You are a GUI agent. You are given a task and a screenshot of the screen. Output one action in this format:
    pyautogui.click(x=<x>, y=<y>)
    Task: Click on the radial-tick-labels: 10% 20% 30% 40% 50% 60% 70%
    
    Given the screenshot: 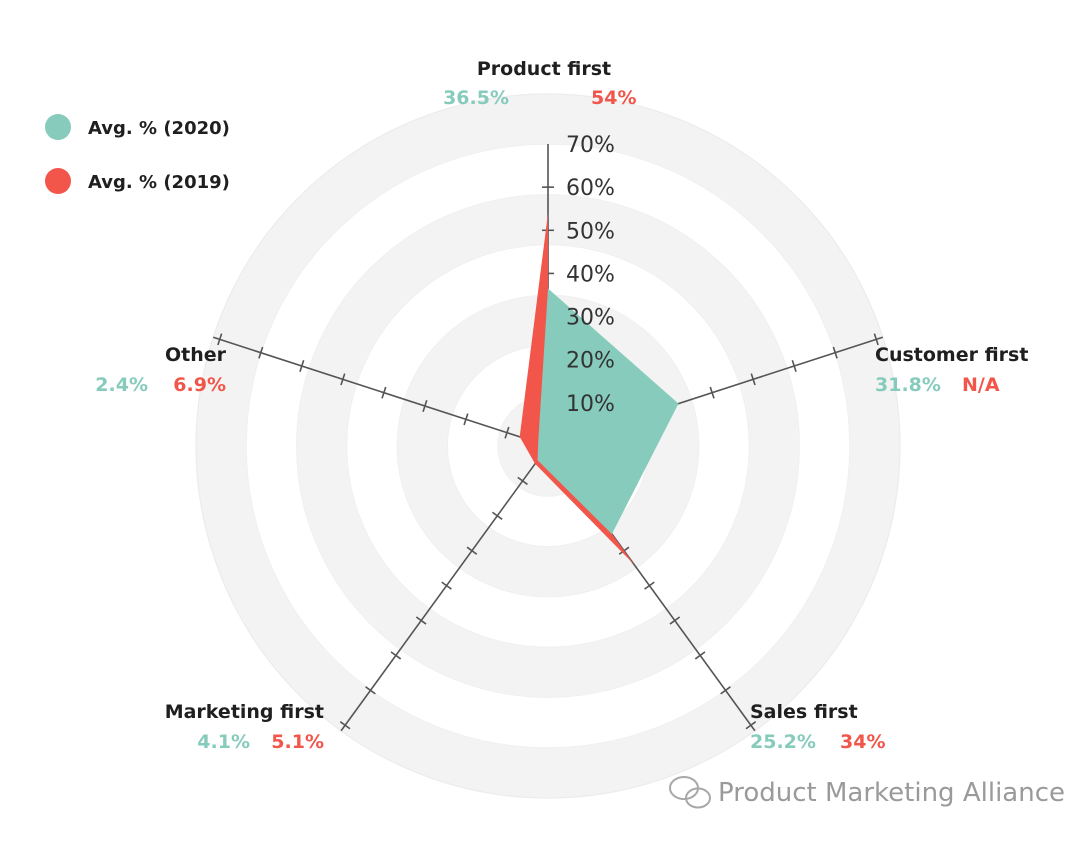 What is the action you would take?
    pyautogui.click(x=590, y=275)
    